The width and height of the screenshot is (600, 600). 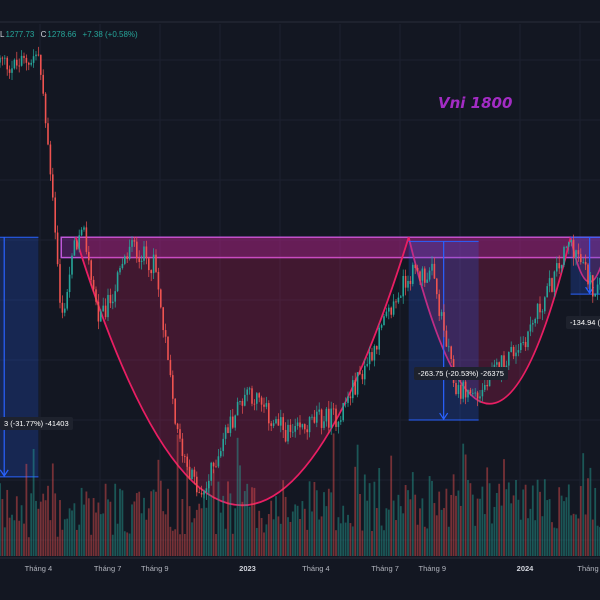 I want to click on low-value: 1277.73, so click(x=20, y=34).